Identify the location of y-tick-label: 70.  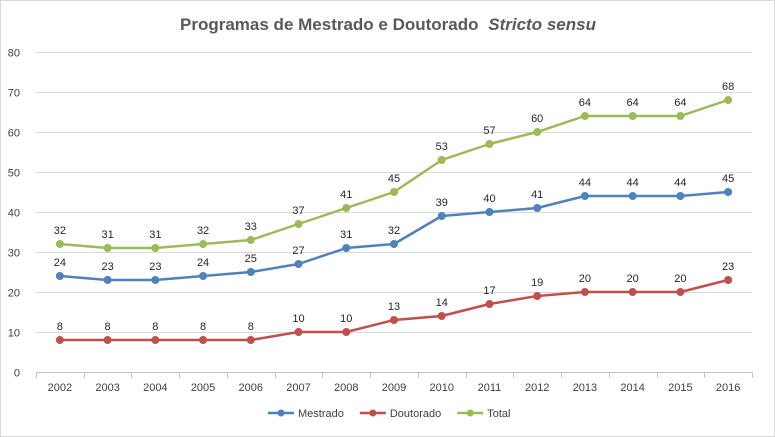
(14, 94).